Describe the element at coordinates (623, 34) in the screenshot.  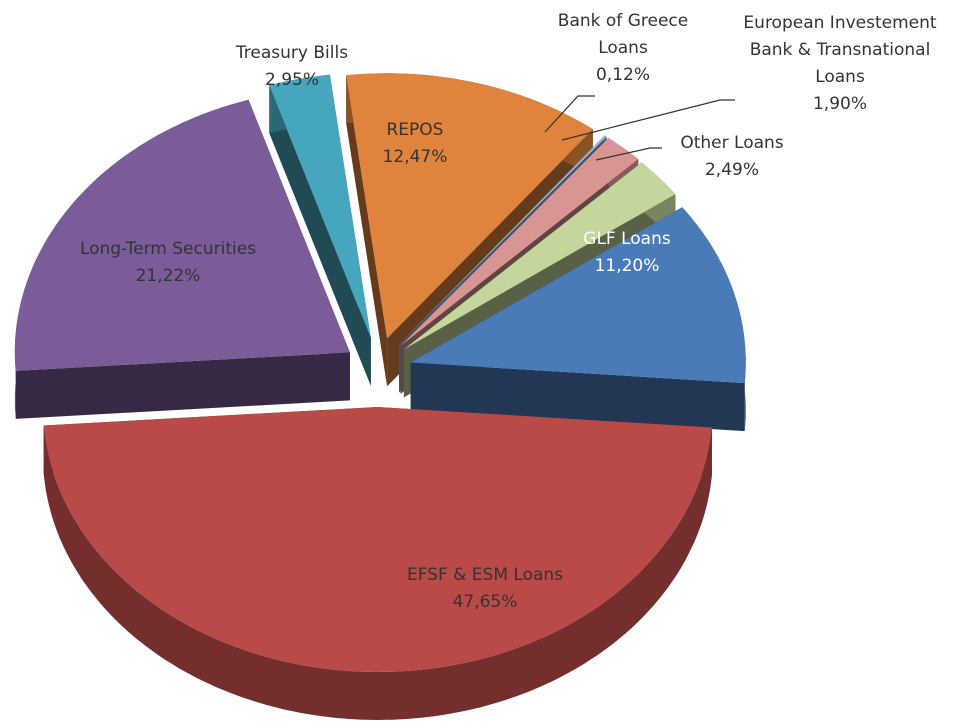
I see `category-label: Bank of Greece Loans` at that location.